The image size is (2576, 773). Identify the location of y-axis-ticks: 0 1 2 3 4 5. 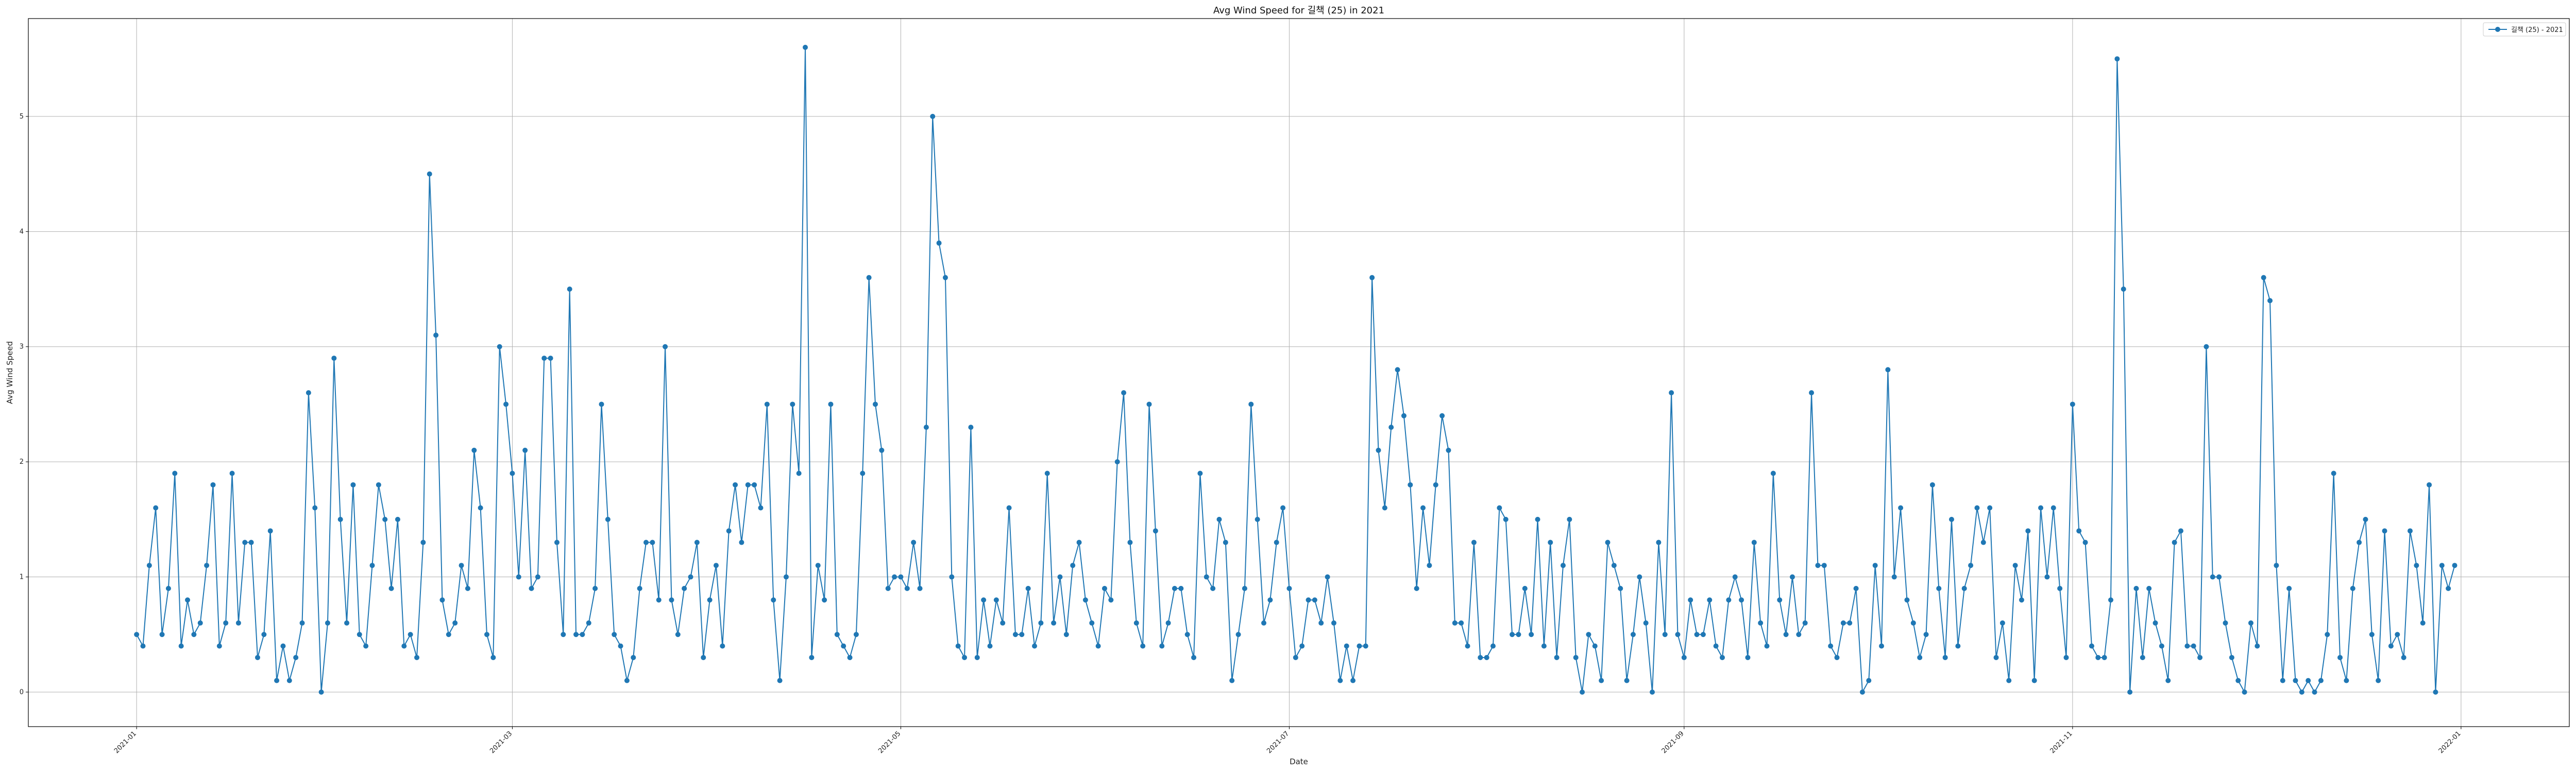
(24, 404).